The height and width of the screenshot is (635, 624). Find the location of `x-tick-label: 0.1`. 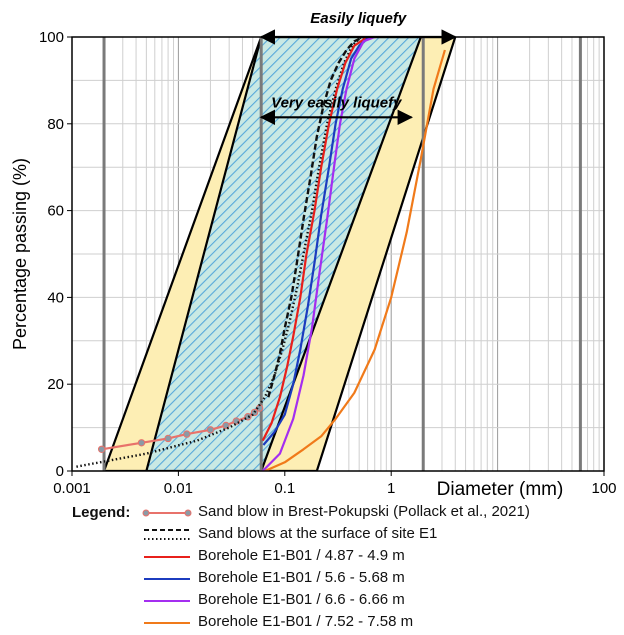

x-tick-label: 0.1 is located at coordinates (284, 488).